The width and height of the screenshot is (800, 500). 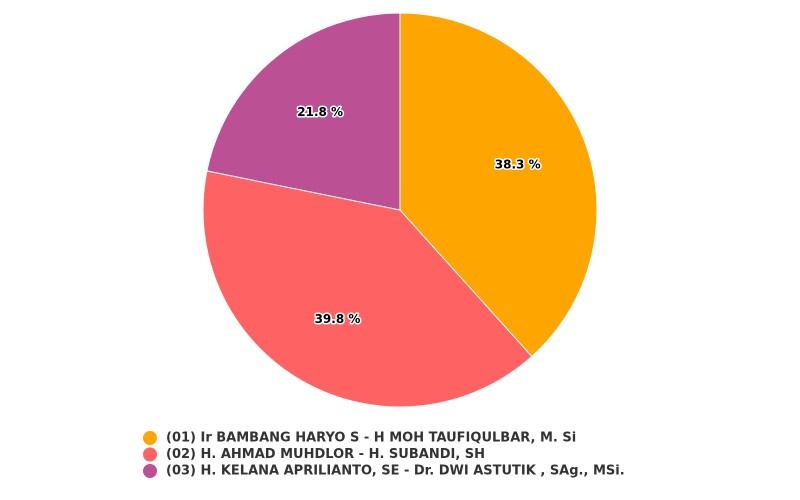 What do you see at coordinates (518, 164) in the screenshot?
I see `data-label: 38.3 %` at bounding box center [518, 164].